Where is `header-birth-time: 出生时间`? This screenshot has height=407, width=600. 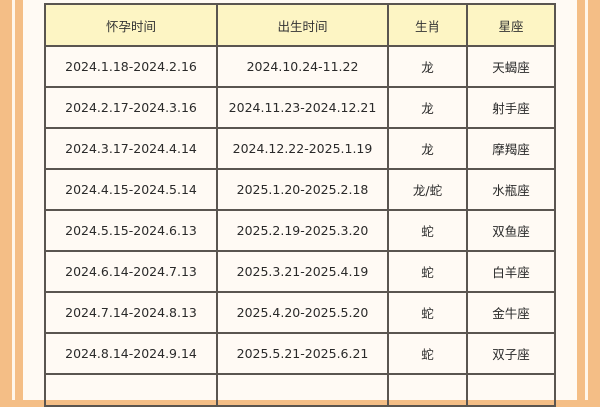
header-birth-time: 出生时间 is located at coordinates (302, 25).